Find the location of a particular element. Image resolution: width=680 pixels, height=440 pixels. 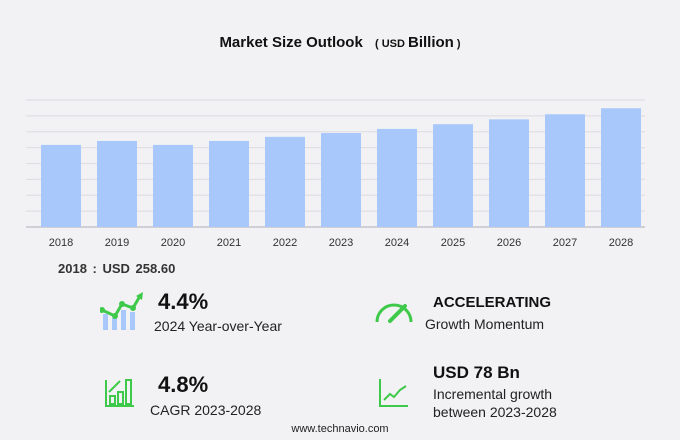

x-tick-label: 2022 is located at coordinates (285, 243).